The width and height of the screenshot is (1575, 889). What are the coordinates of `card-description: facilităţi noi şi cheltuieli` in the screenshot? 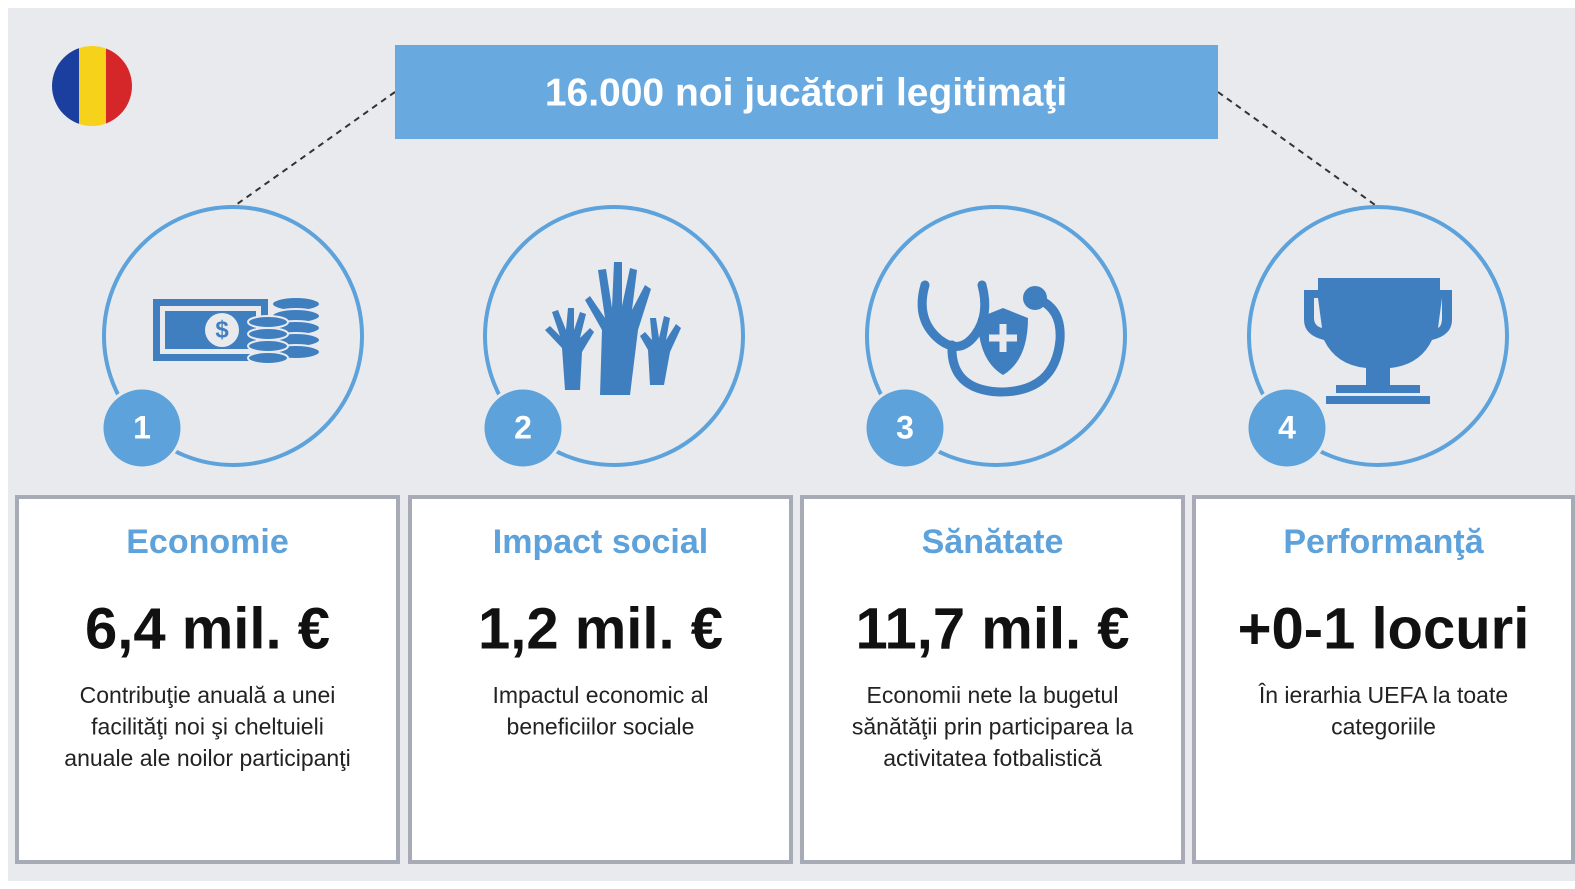 It's located at (207, 727).